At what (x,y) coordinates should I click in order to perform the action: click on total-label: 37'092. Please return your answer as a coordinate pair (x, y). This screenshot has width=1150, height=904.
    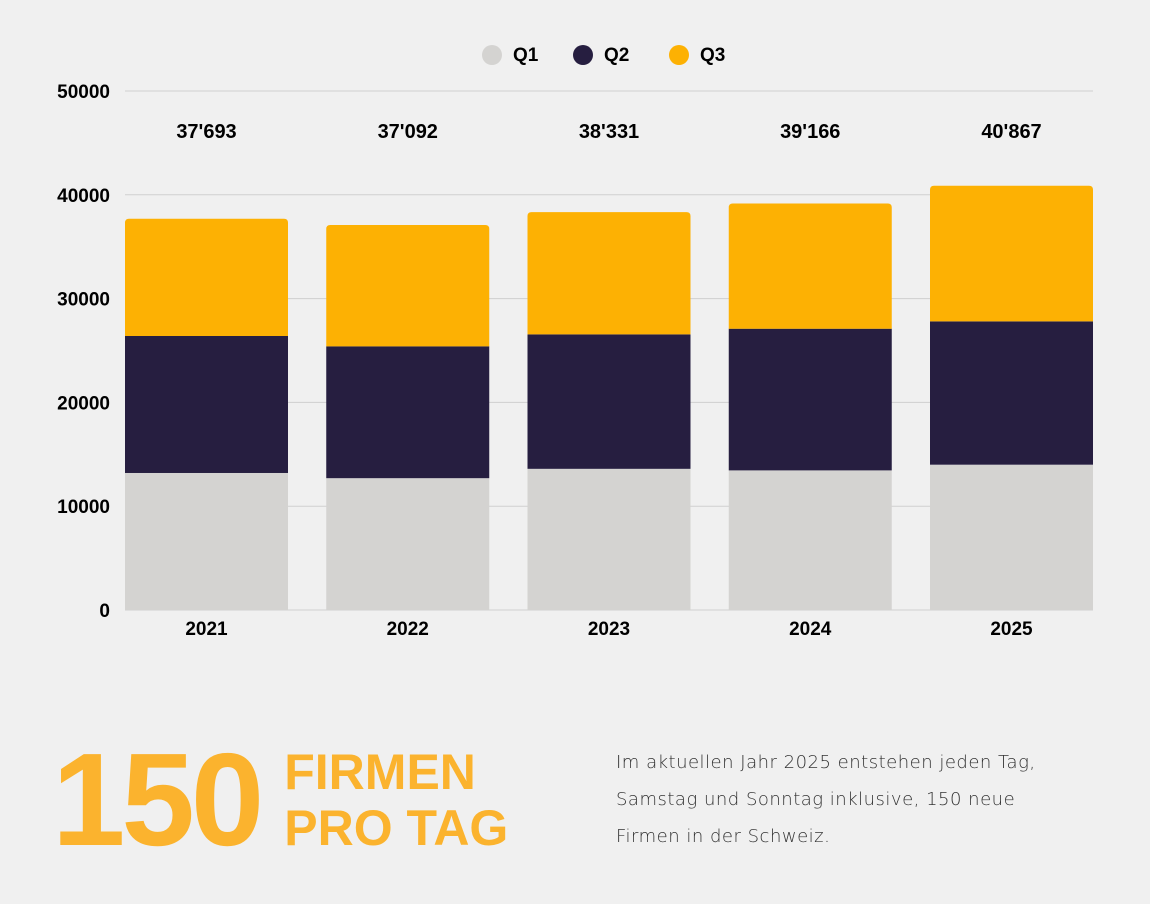
    Looking at the image, I should click on (408, 132).